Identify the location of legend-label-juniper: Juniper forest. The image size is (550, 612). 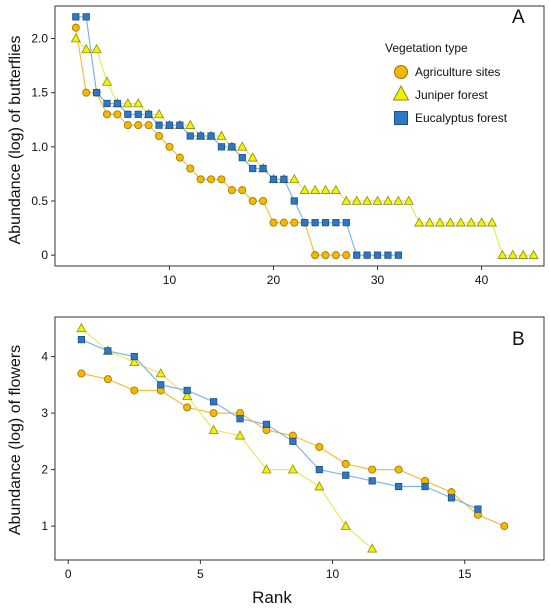
(451, 95).